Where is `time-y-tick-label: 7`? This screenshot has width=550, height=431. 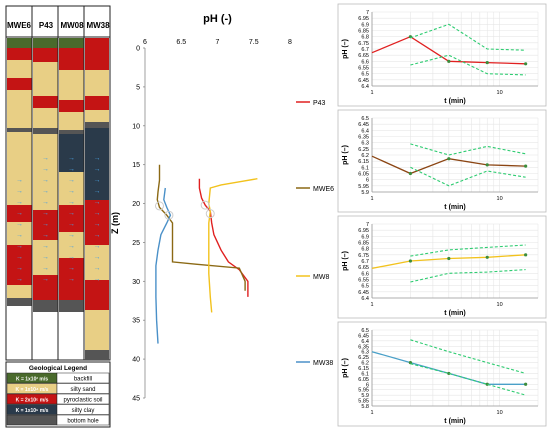
time-y-tick-label: 7 is located at coordinates (367, 13).